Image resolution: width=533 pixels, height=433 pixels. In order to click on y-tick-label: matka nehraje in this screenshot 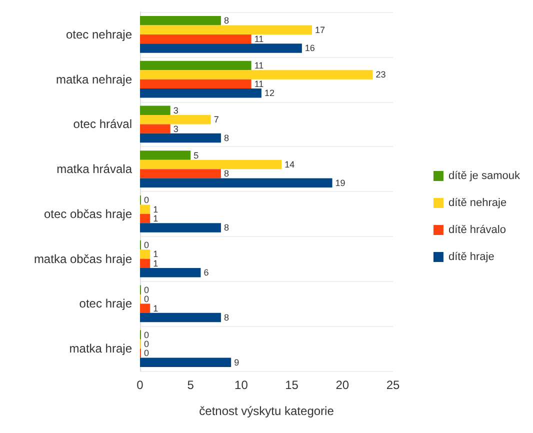, I will do `click(94, 79)`.